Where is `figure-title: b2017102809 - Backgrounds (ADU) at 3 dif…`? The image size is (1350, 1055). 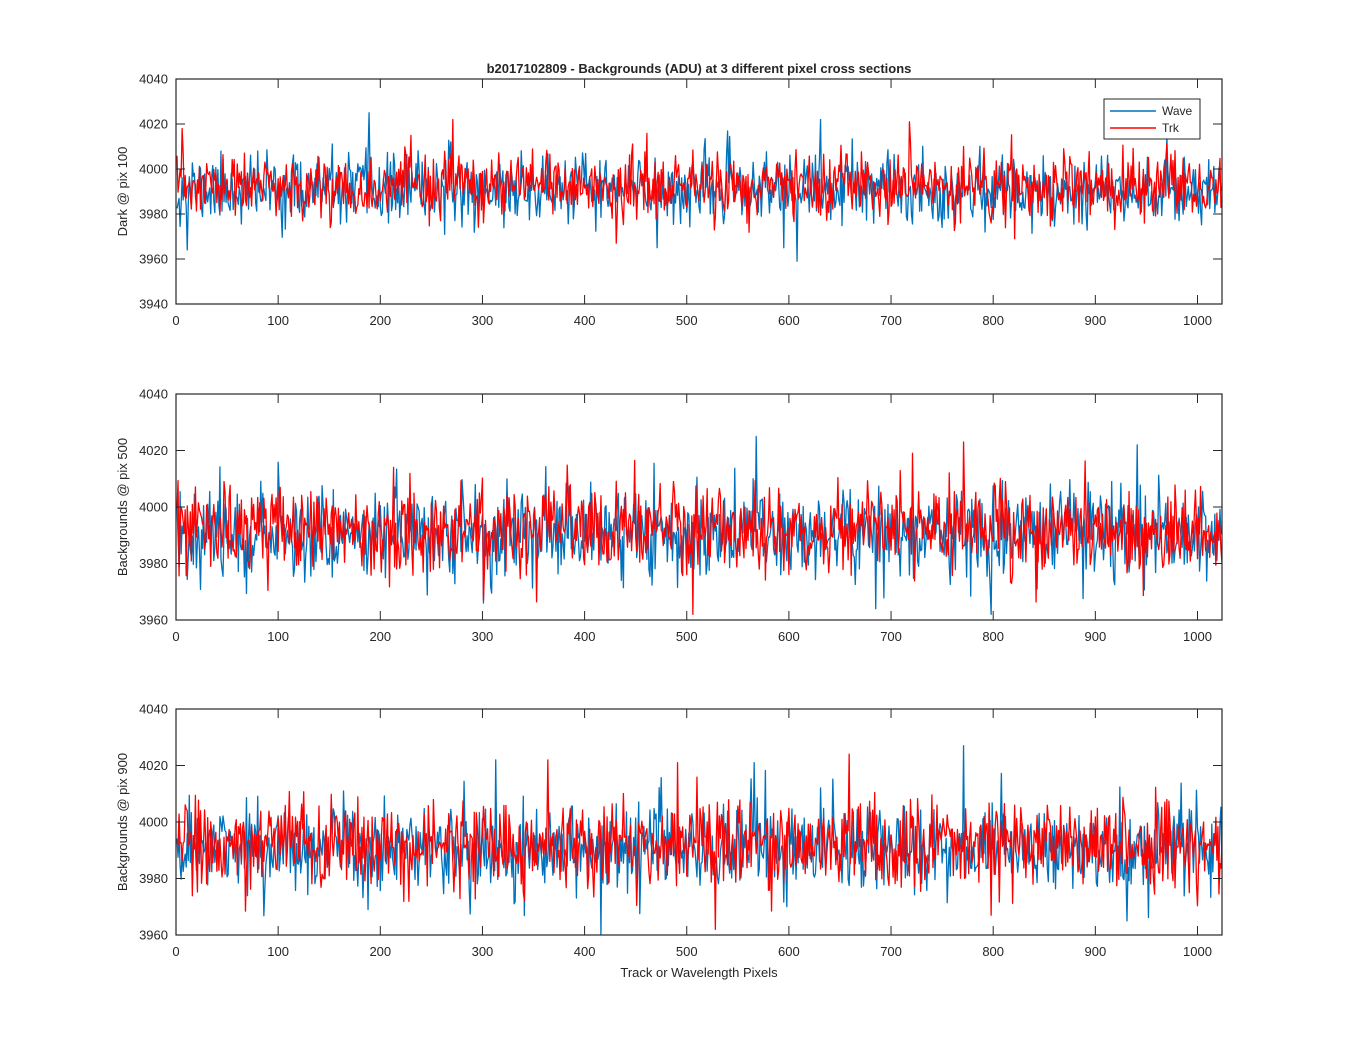
figure-title: b2017102809 - Backgrounds (ADU) at 3 dif… is located at coordinates (699, 68).